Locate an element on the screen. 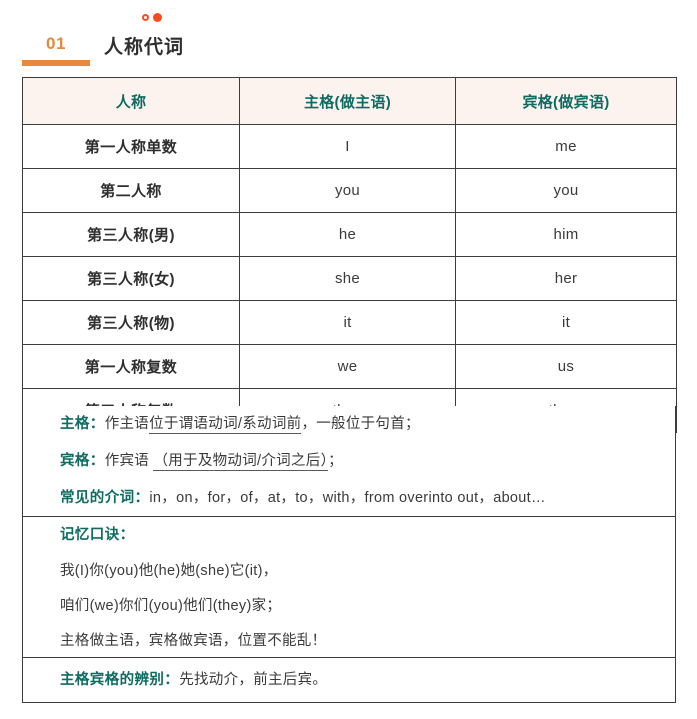 The width and height of the screenshot is (697, 719). cell-person: 第三人称(物) is located at coordinates (131, 322).